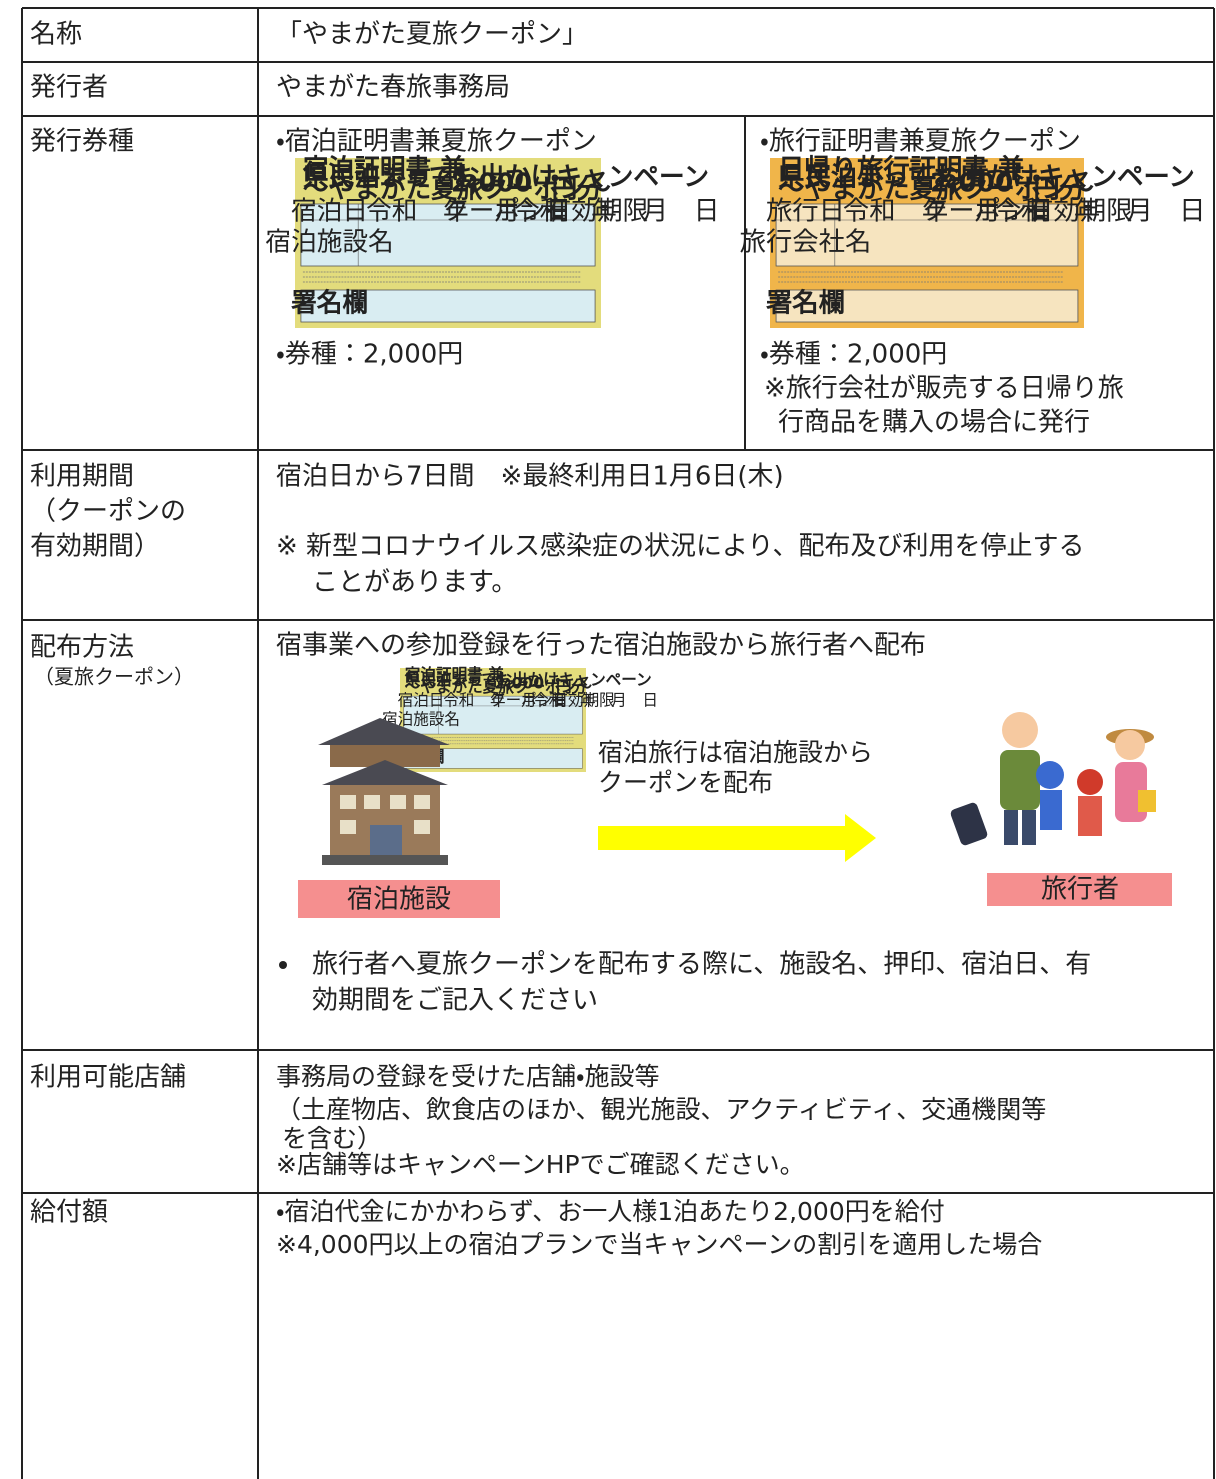 The image size is (1216, 1479). I want to click on row-content: ことがあります。, so click(414, 583).